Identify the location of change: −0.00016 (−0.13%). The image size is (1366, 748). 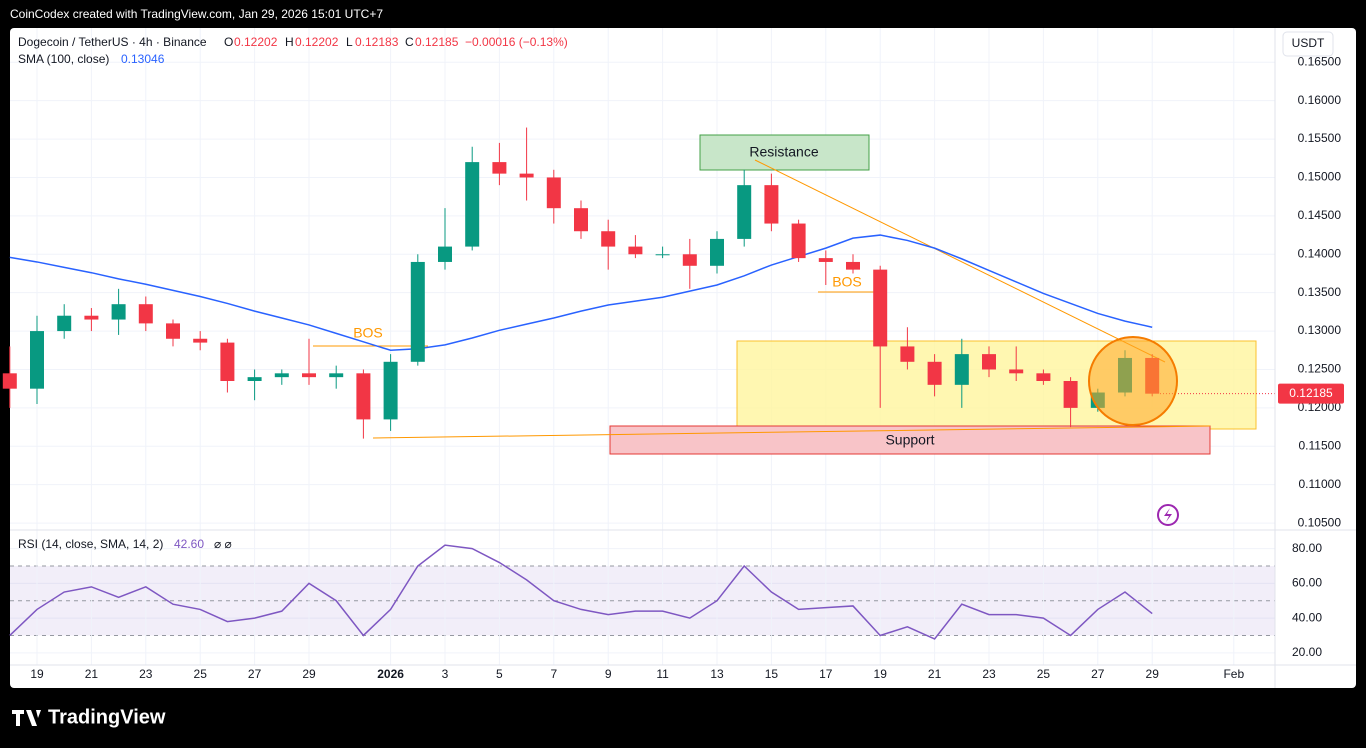
(516, 42).